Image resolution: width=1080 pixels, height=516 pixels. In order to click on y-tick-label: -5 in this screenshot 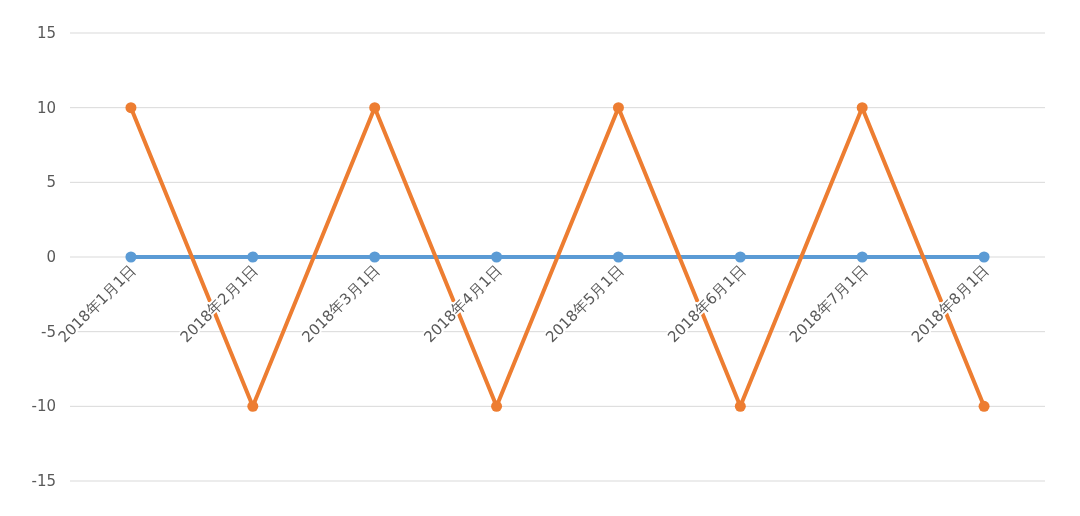, I will do `click(48, 331)`.